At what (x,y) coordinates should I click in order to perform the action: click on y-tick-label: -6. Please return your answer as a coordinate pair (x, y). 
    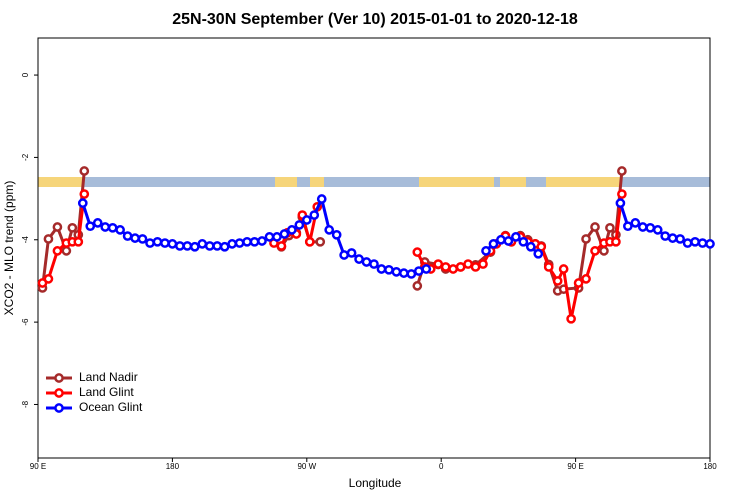
    Looking at the image, I should click on (25, 322).